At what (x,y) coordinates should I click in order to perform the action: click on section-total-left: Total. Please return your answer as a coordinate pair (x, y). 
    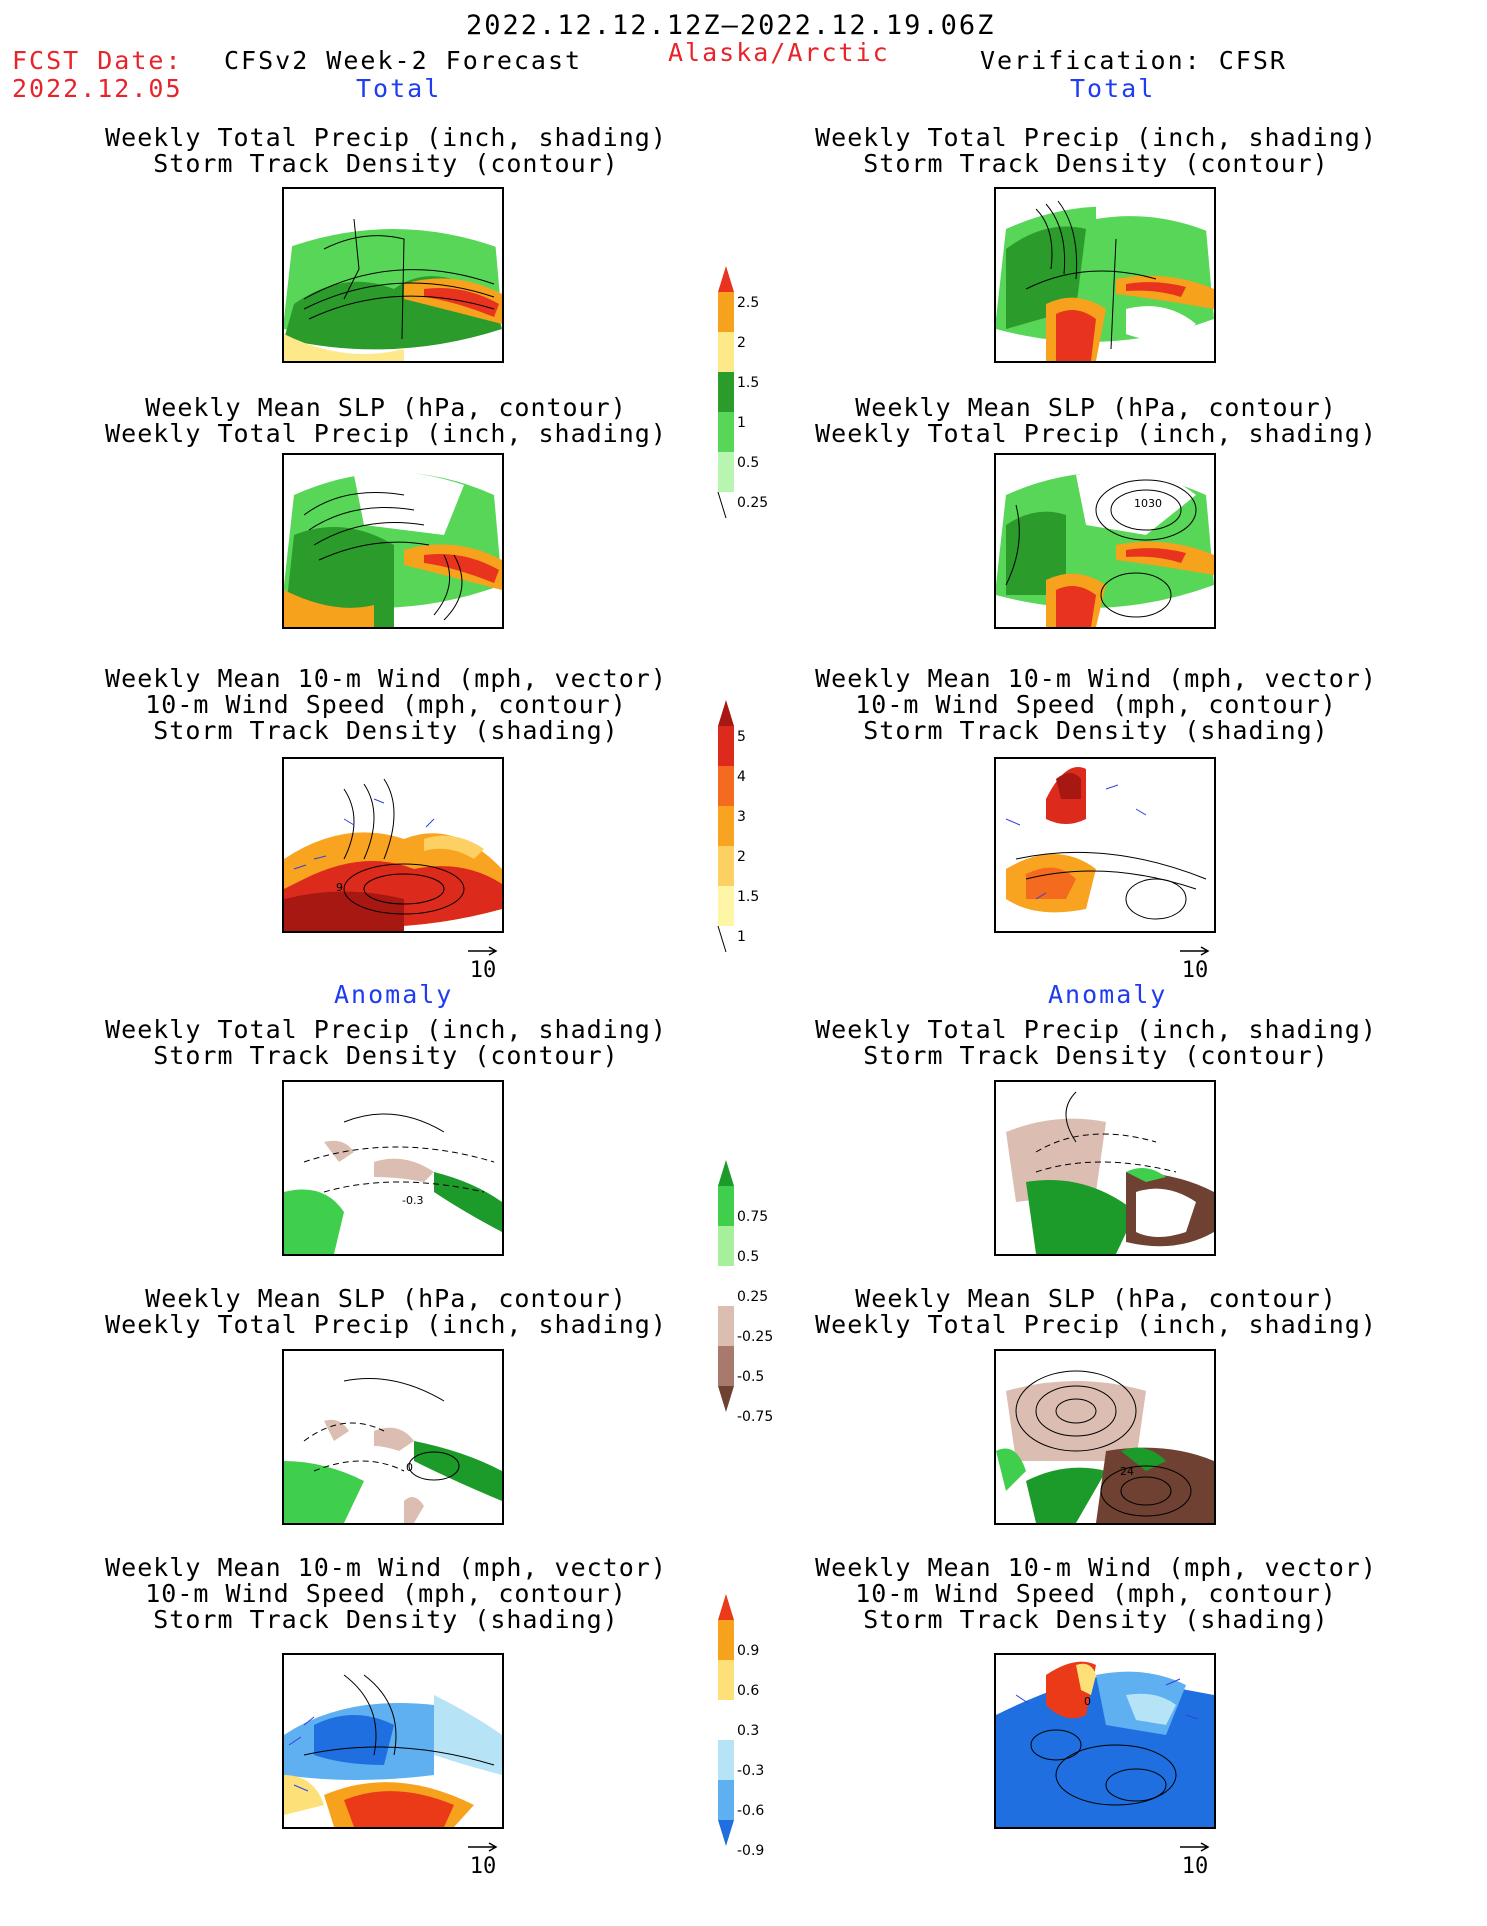
    Looking at the image, I should click on (399, 88).